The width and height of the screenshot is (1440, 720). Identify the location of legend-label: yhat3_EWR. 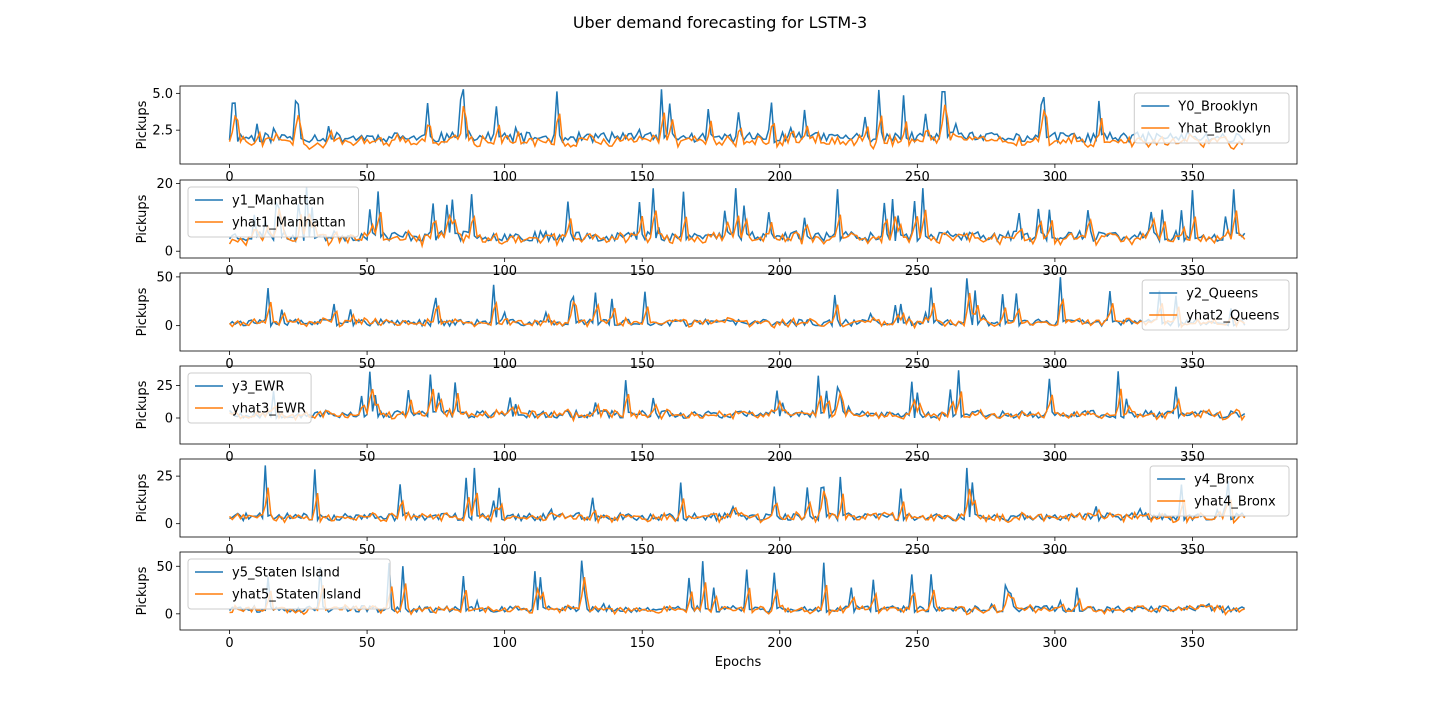
(269, 409).